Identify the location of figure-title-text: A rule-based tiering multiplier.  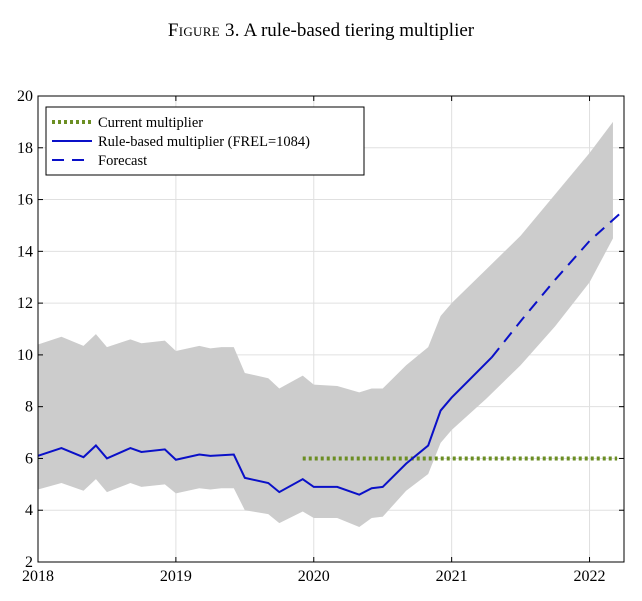
(359, 30).